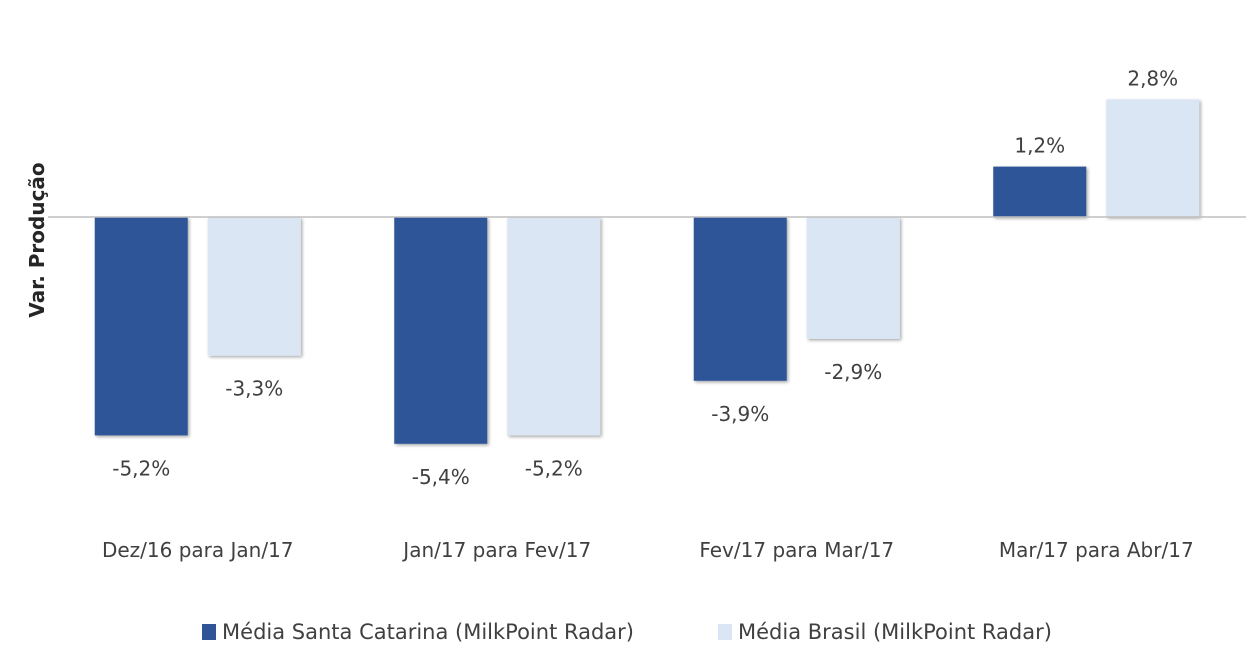  Describe the element at coordinates (554, 468) in the screenshot. I see `data-label-series-1-cat-1: -5,2%` at that location.